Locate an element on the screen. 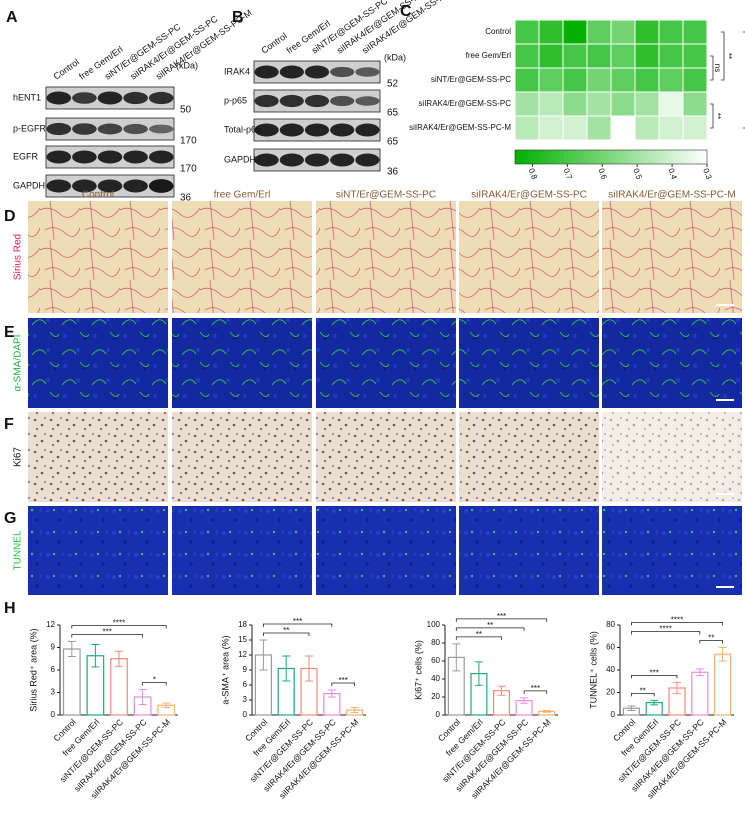 The height and width of the screenshot is (815, 745). y-tick-label: 18 is located at coordinates (242, 624).